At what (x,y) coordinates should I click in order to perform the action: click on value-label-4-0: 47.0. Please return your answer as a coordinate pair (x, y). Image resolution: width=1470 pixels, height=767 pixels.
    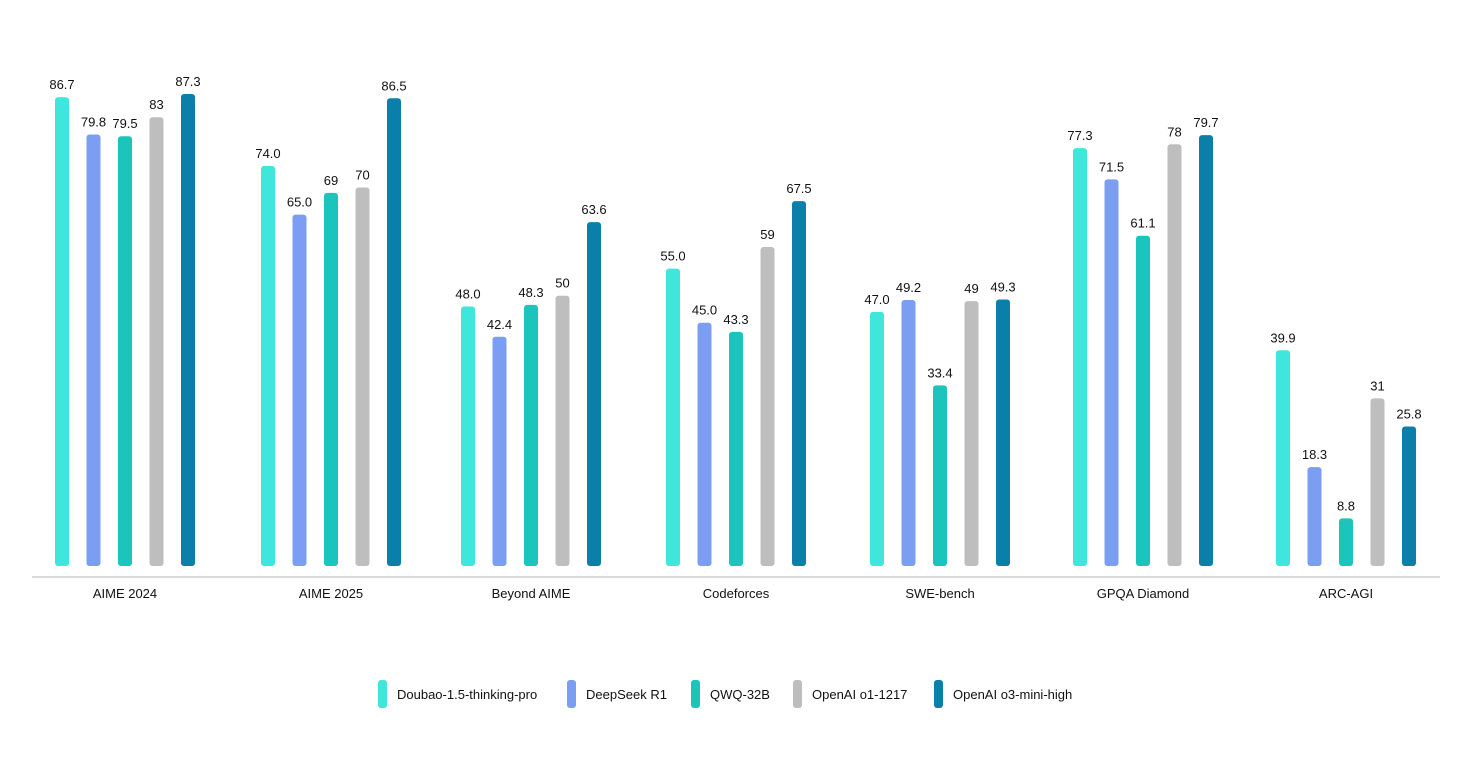
    Looking at the image, I should click on (876, 299).